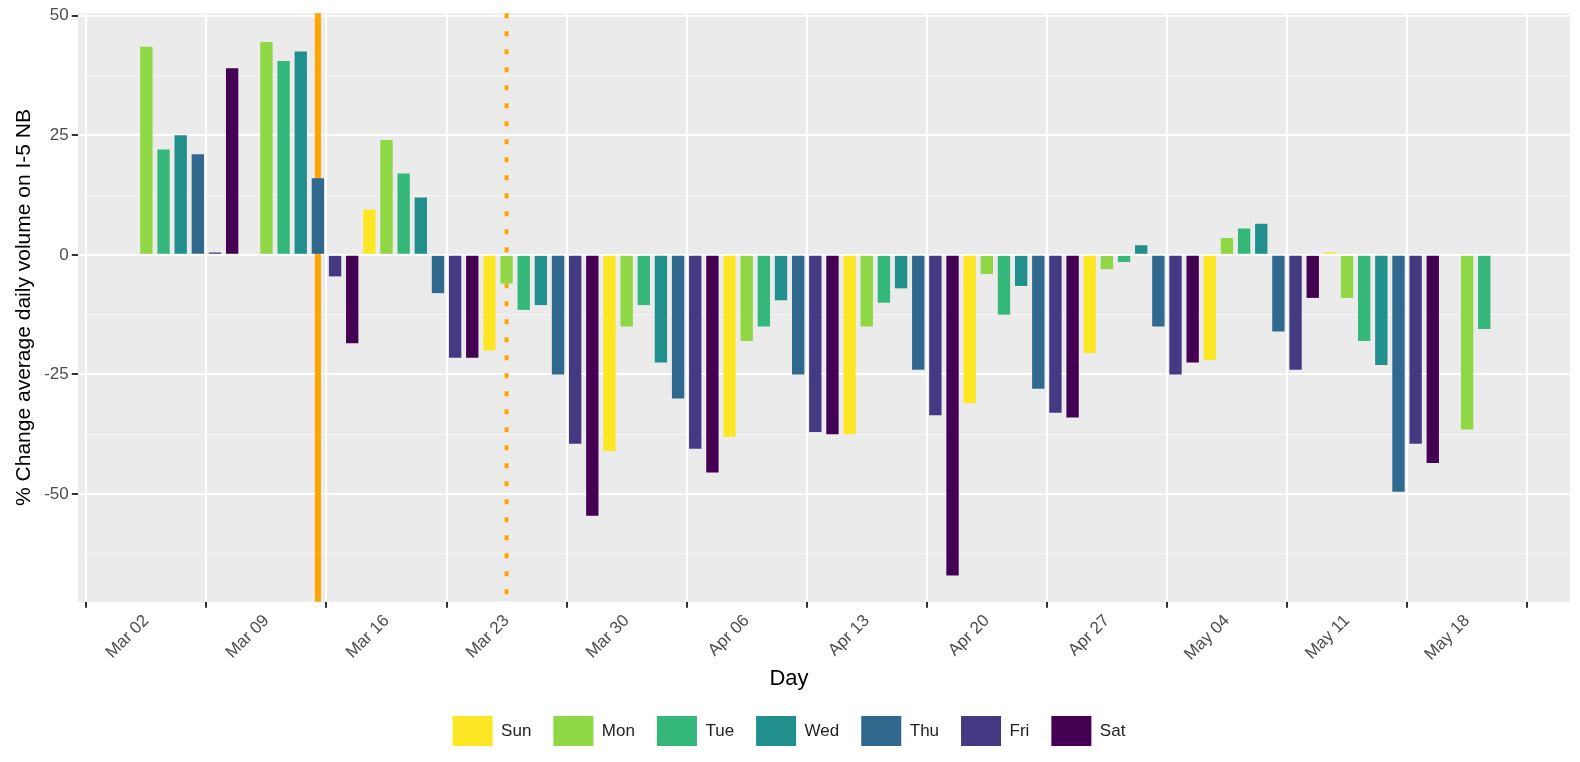 The height and width of the screenshot is (762, 1580). I want to click on x-tick-label: Apr 20, so click(968, 635).